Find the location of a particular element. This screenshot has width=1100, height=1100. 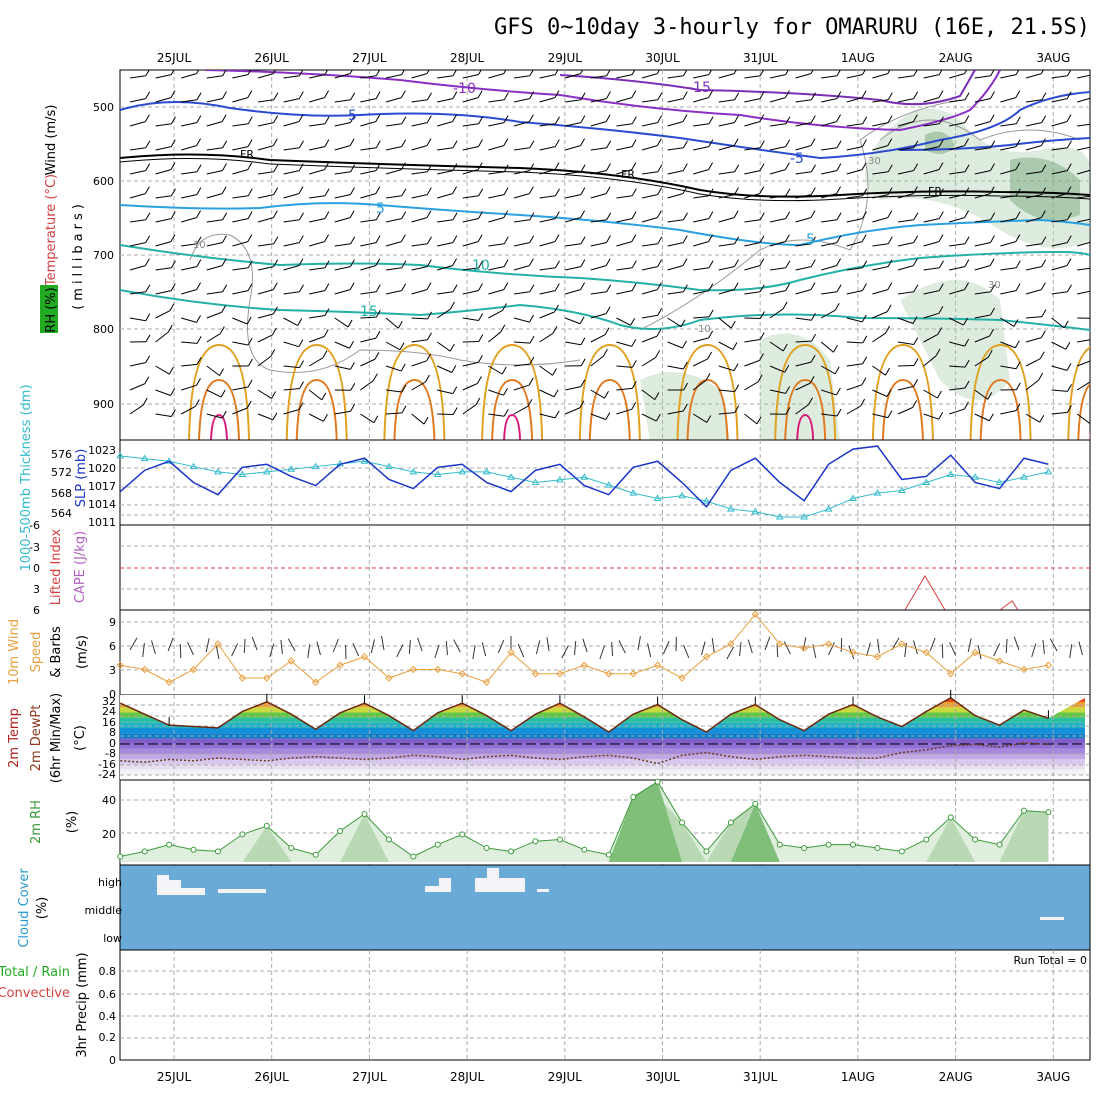

p-tick-700: 700 is located at coordinates (103, 255).